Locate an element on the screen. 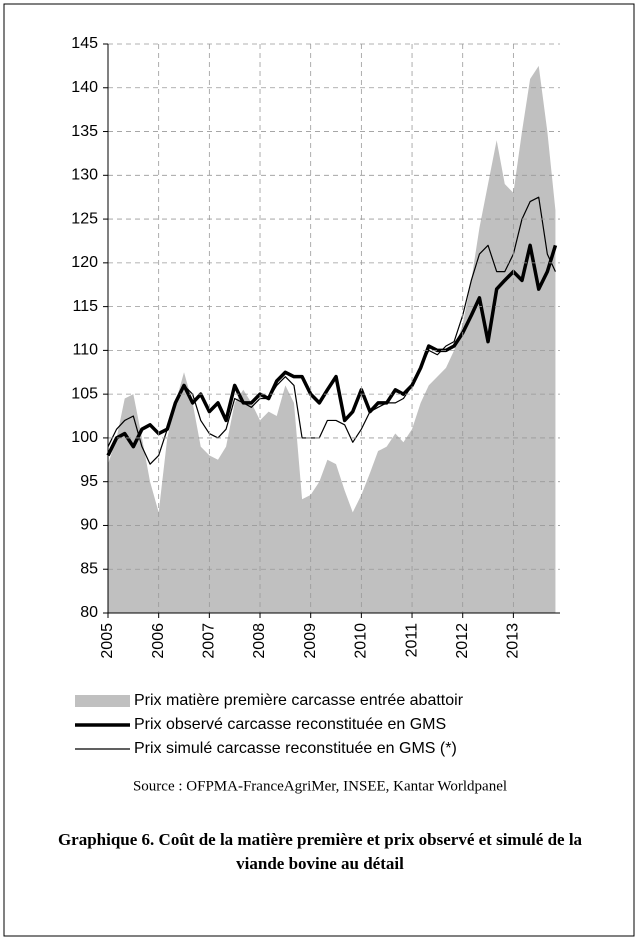 This screenshot has width=639, height=941. x-tick-label: 2013 is located at coordinates (513, 641).